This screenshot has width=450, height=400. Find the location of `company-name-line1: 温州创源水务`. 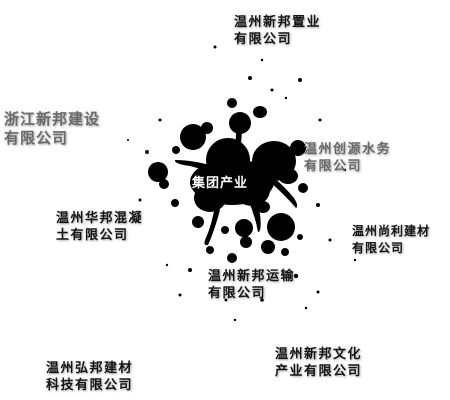

company-name-line1: 温州创源水务 is located at coordinates (348, 149).